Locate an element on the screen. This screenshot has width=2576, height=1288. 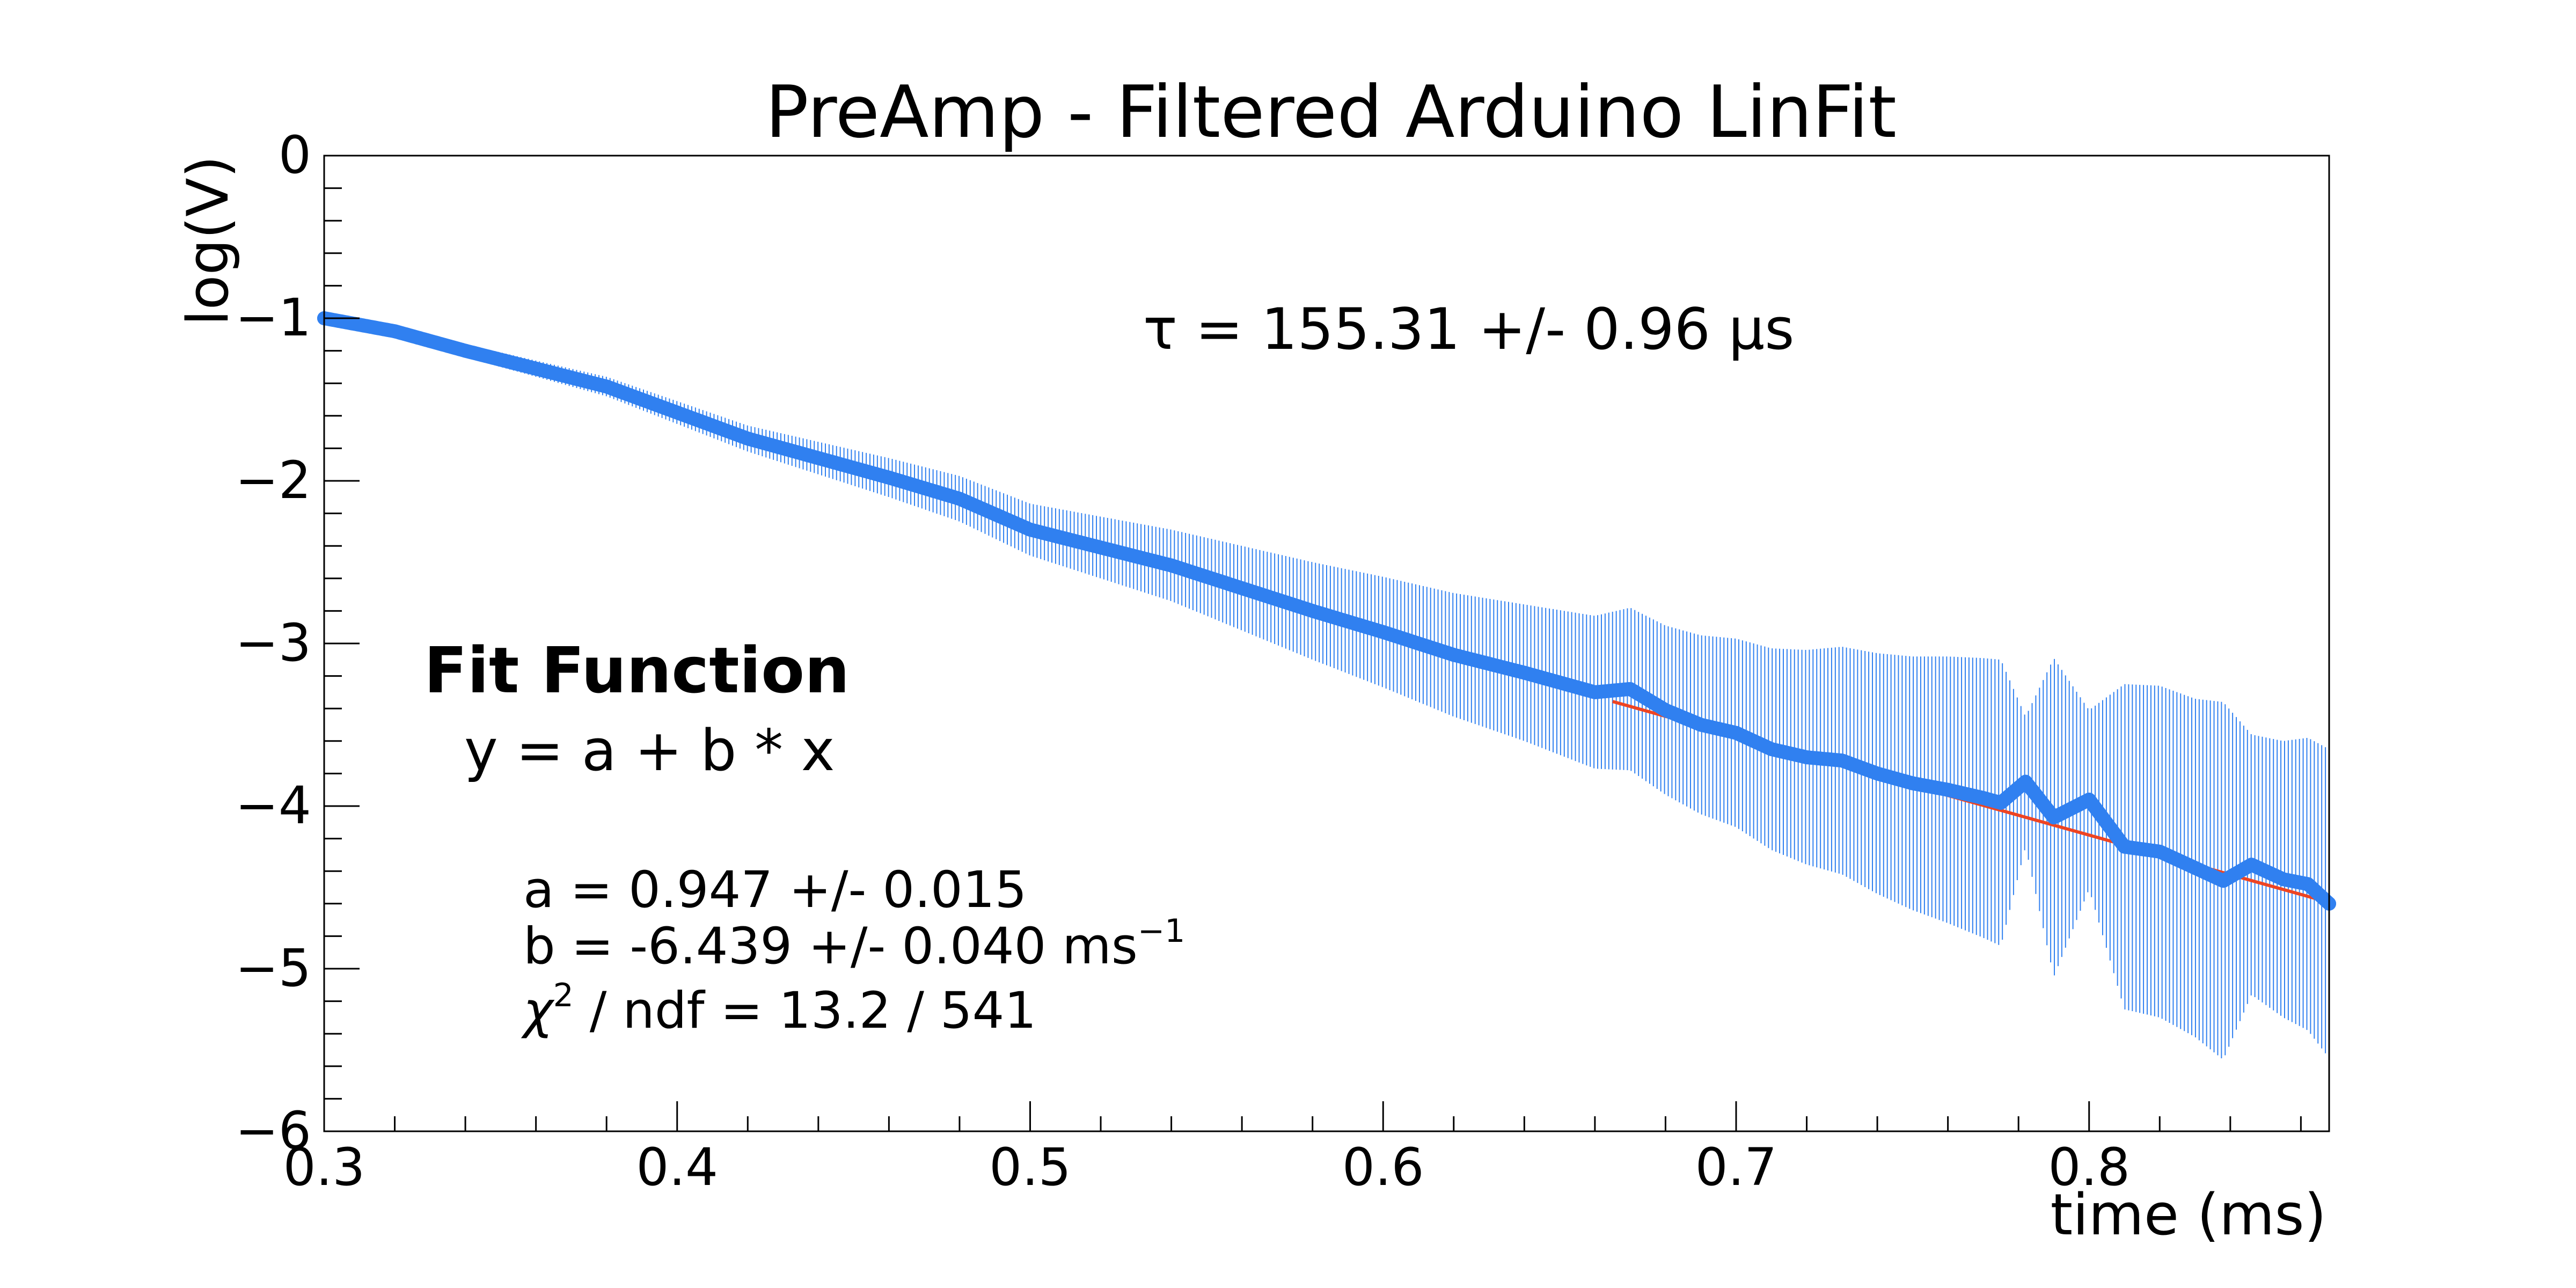
x-tick-label: 0.4 is located at coordinates (677, 1167).